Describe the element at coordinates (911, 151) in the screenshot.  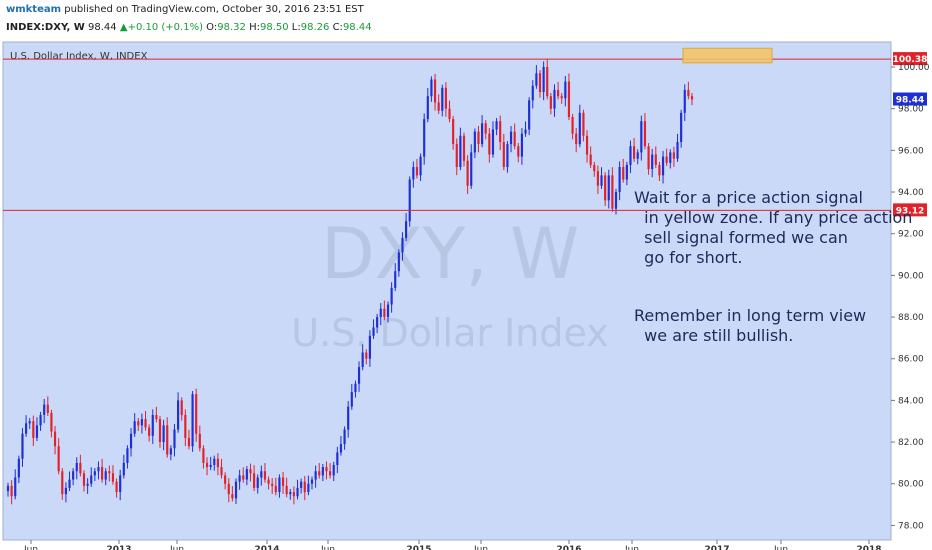
I see `y-tick-label: 96.00` at that location.